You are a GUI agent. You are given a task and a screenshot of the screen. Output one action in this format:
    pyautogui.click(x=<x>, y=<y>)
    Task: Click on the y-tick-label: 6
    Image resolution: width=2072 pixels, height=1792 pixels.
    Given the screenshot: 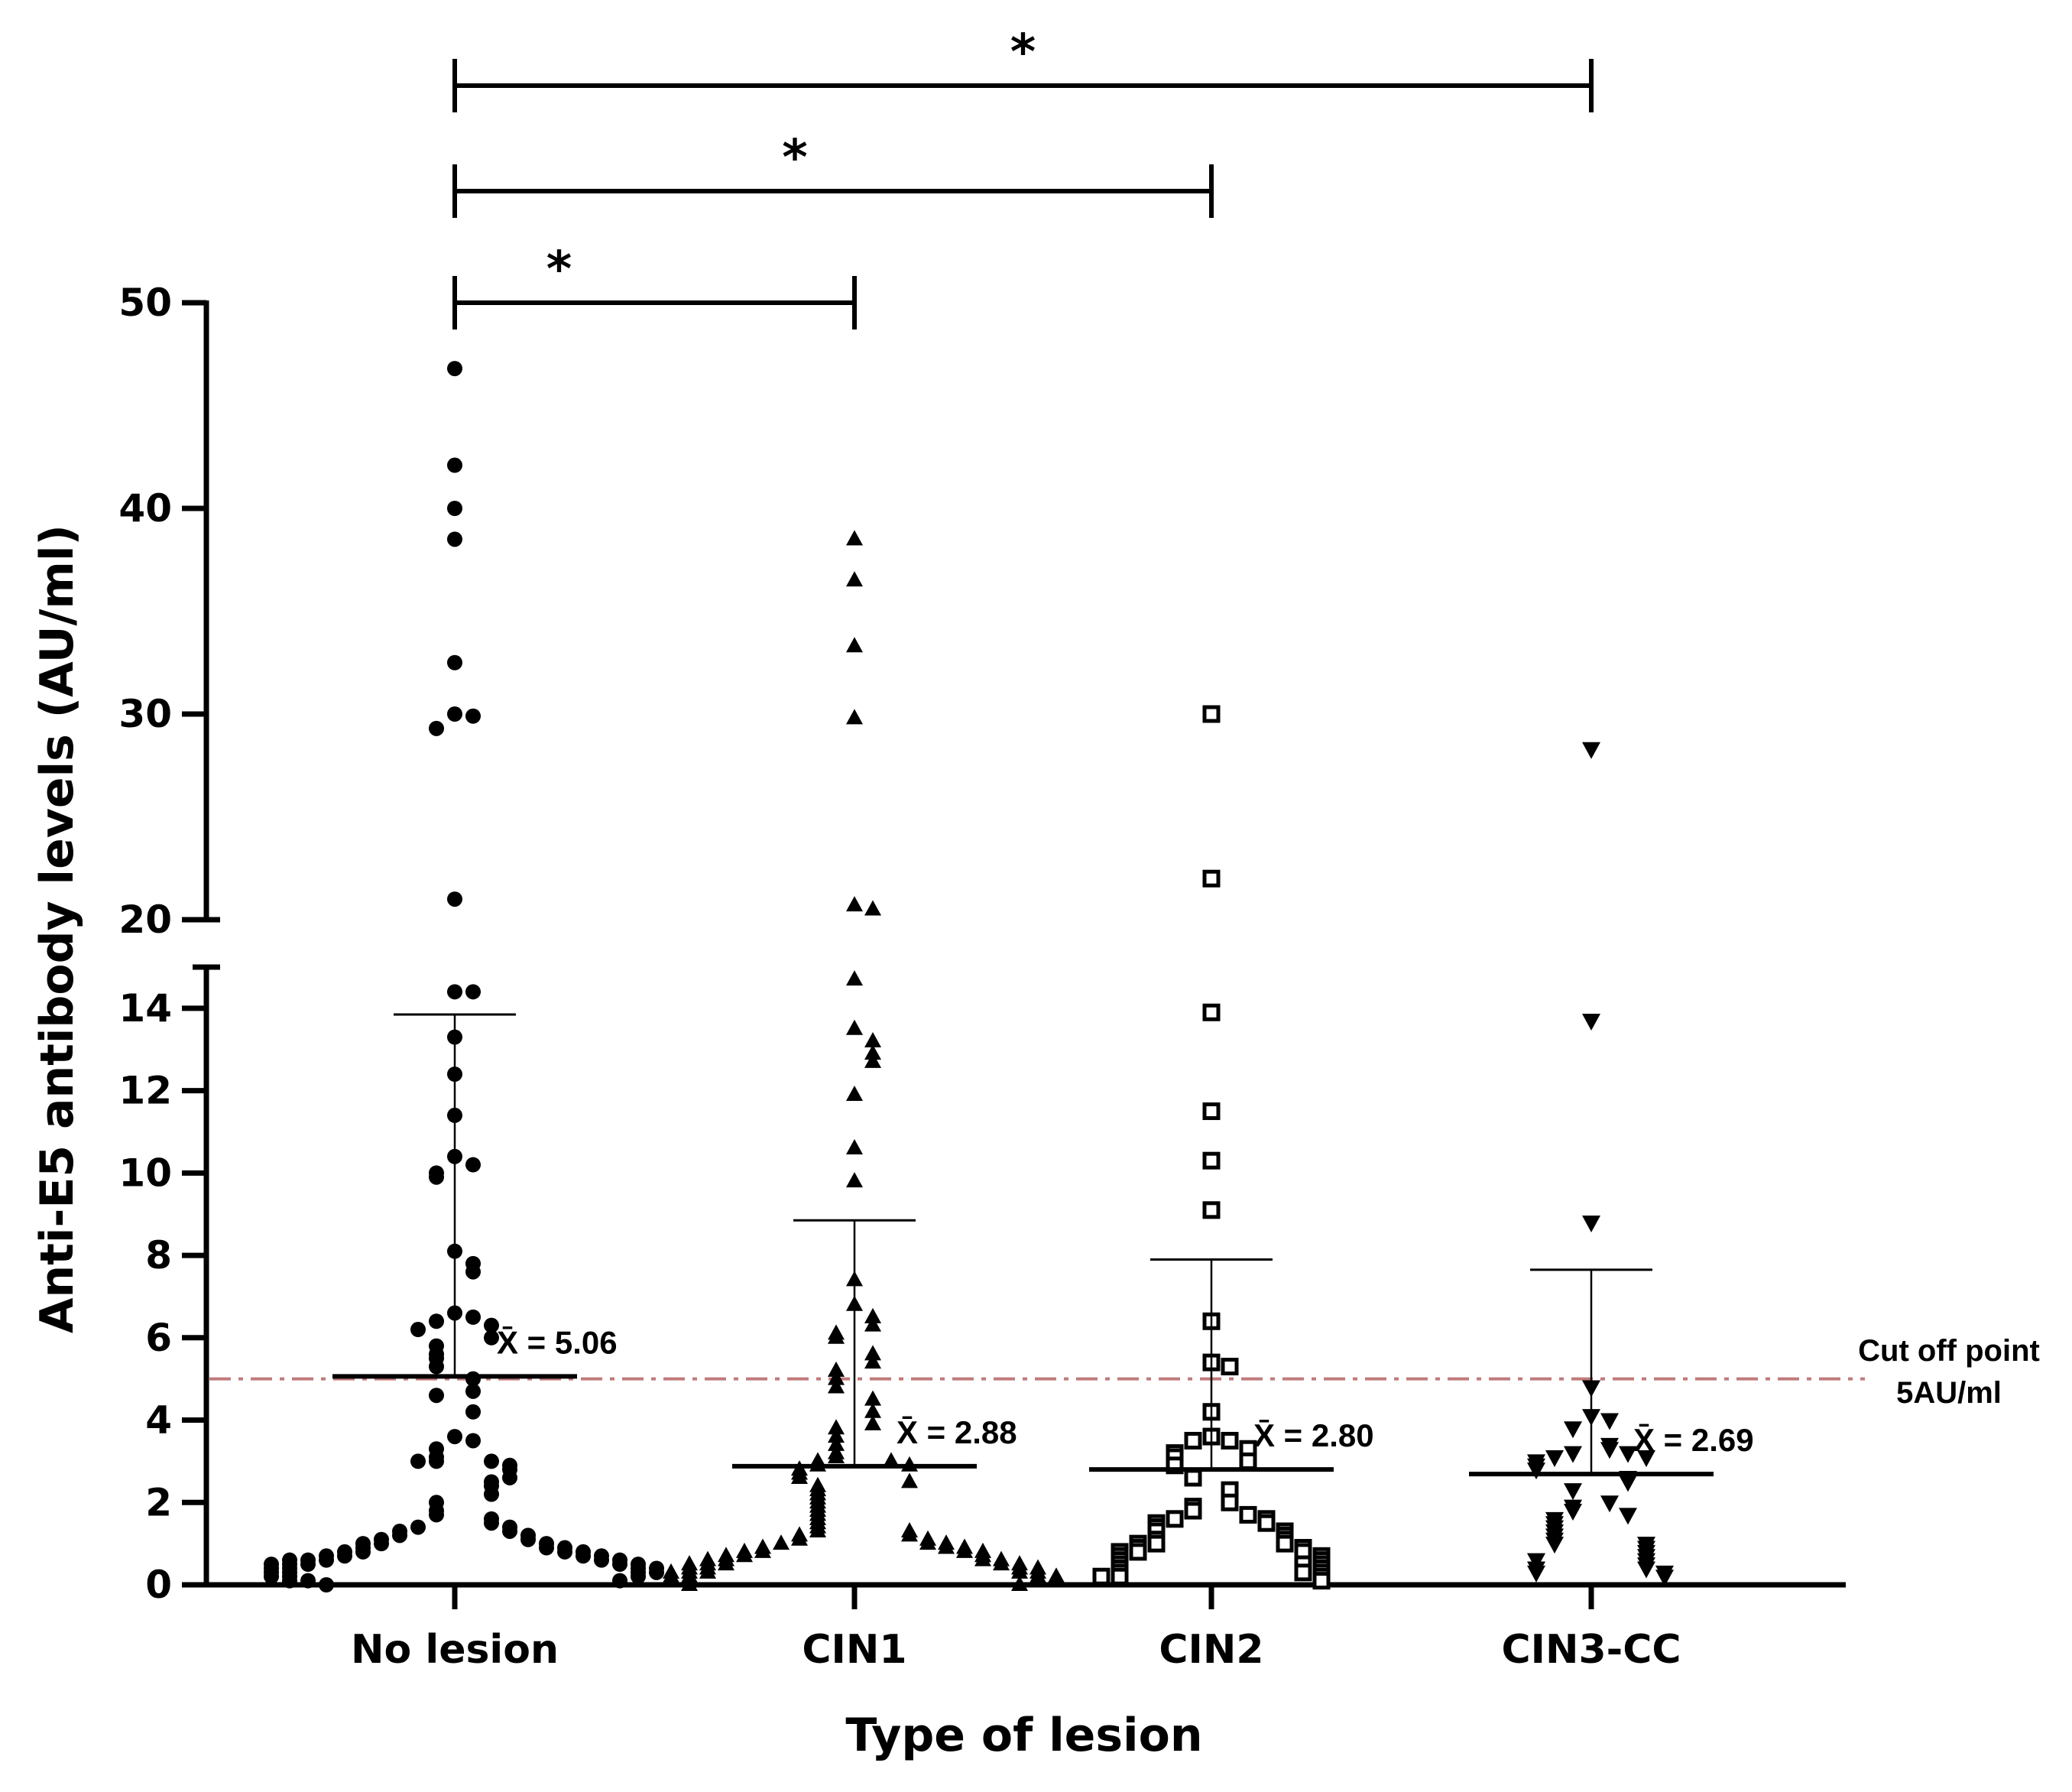 What is the action you would take?
    pyautogui.click(x=158, y=1338)
    